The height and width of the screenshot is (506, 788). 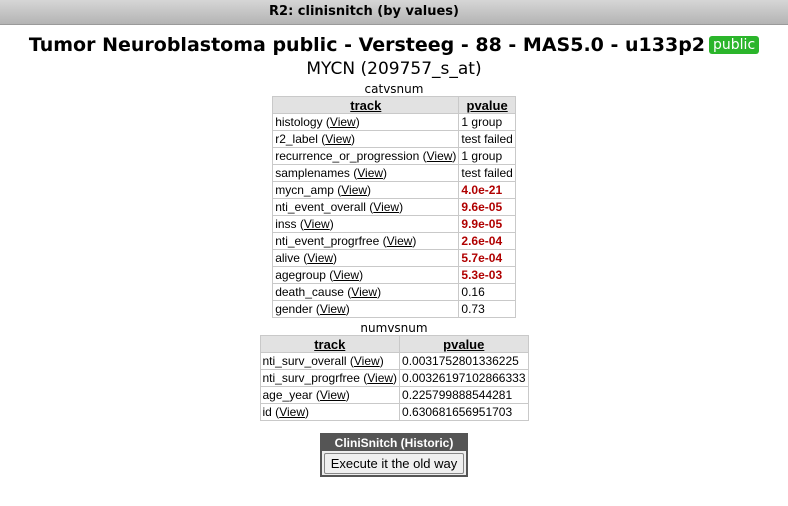 What do you see at coordinates (299, 122) in the screenshot?
I see `track-name: histology` at bounding box center [299, 122].